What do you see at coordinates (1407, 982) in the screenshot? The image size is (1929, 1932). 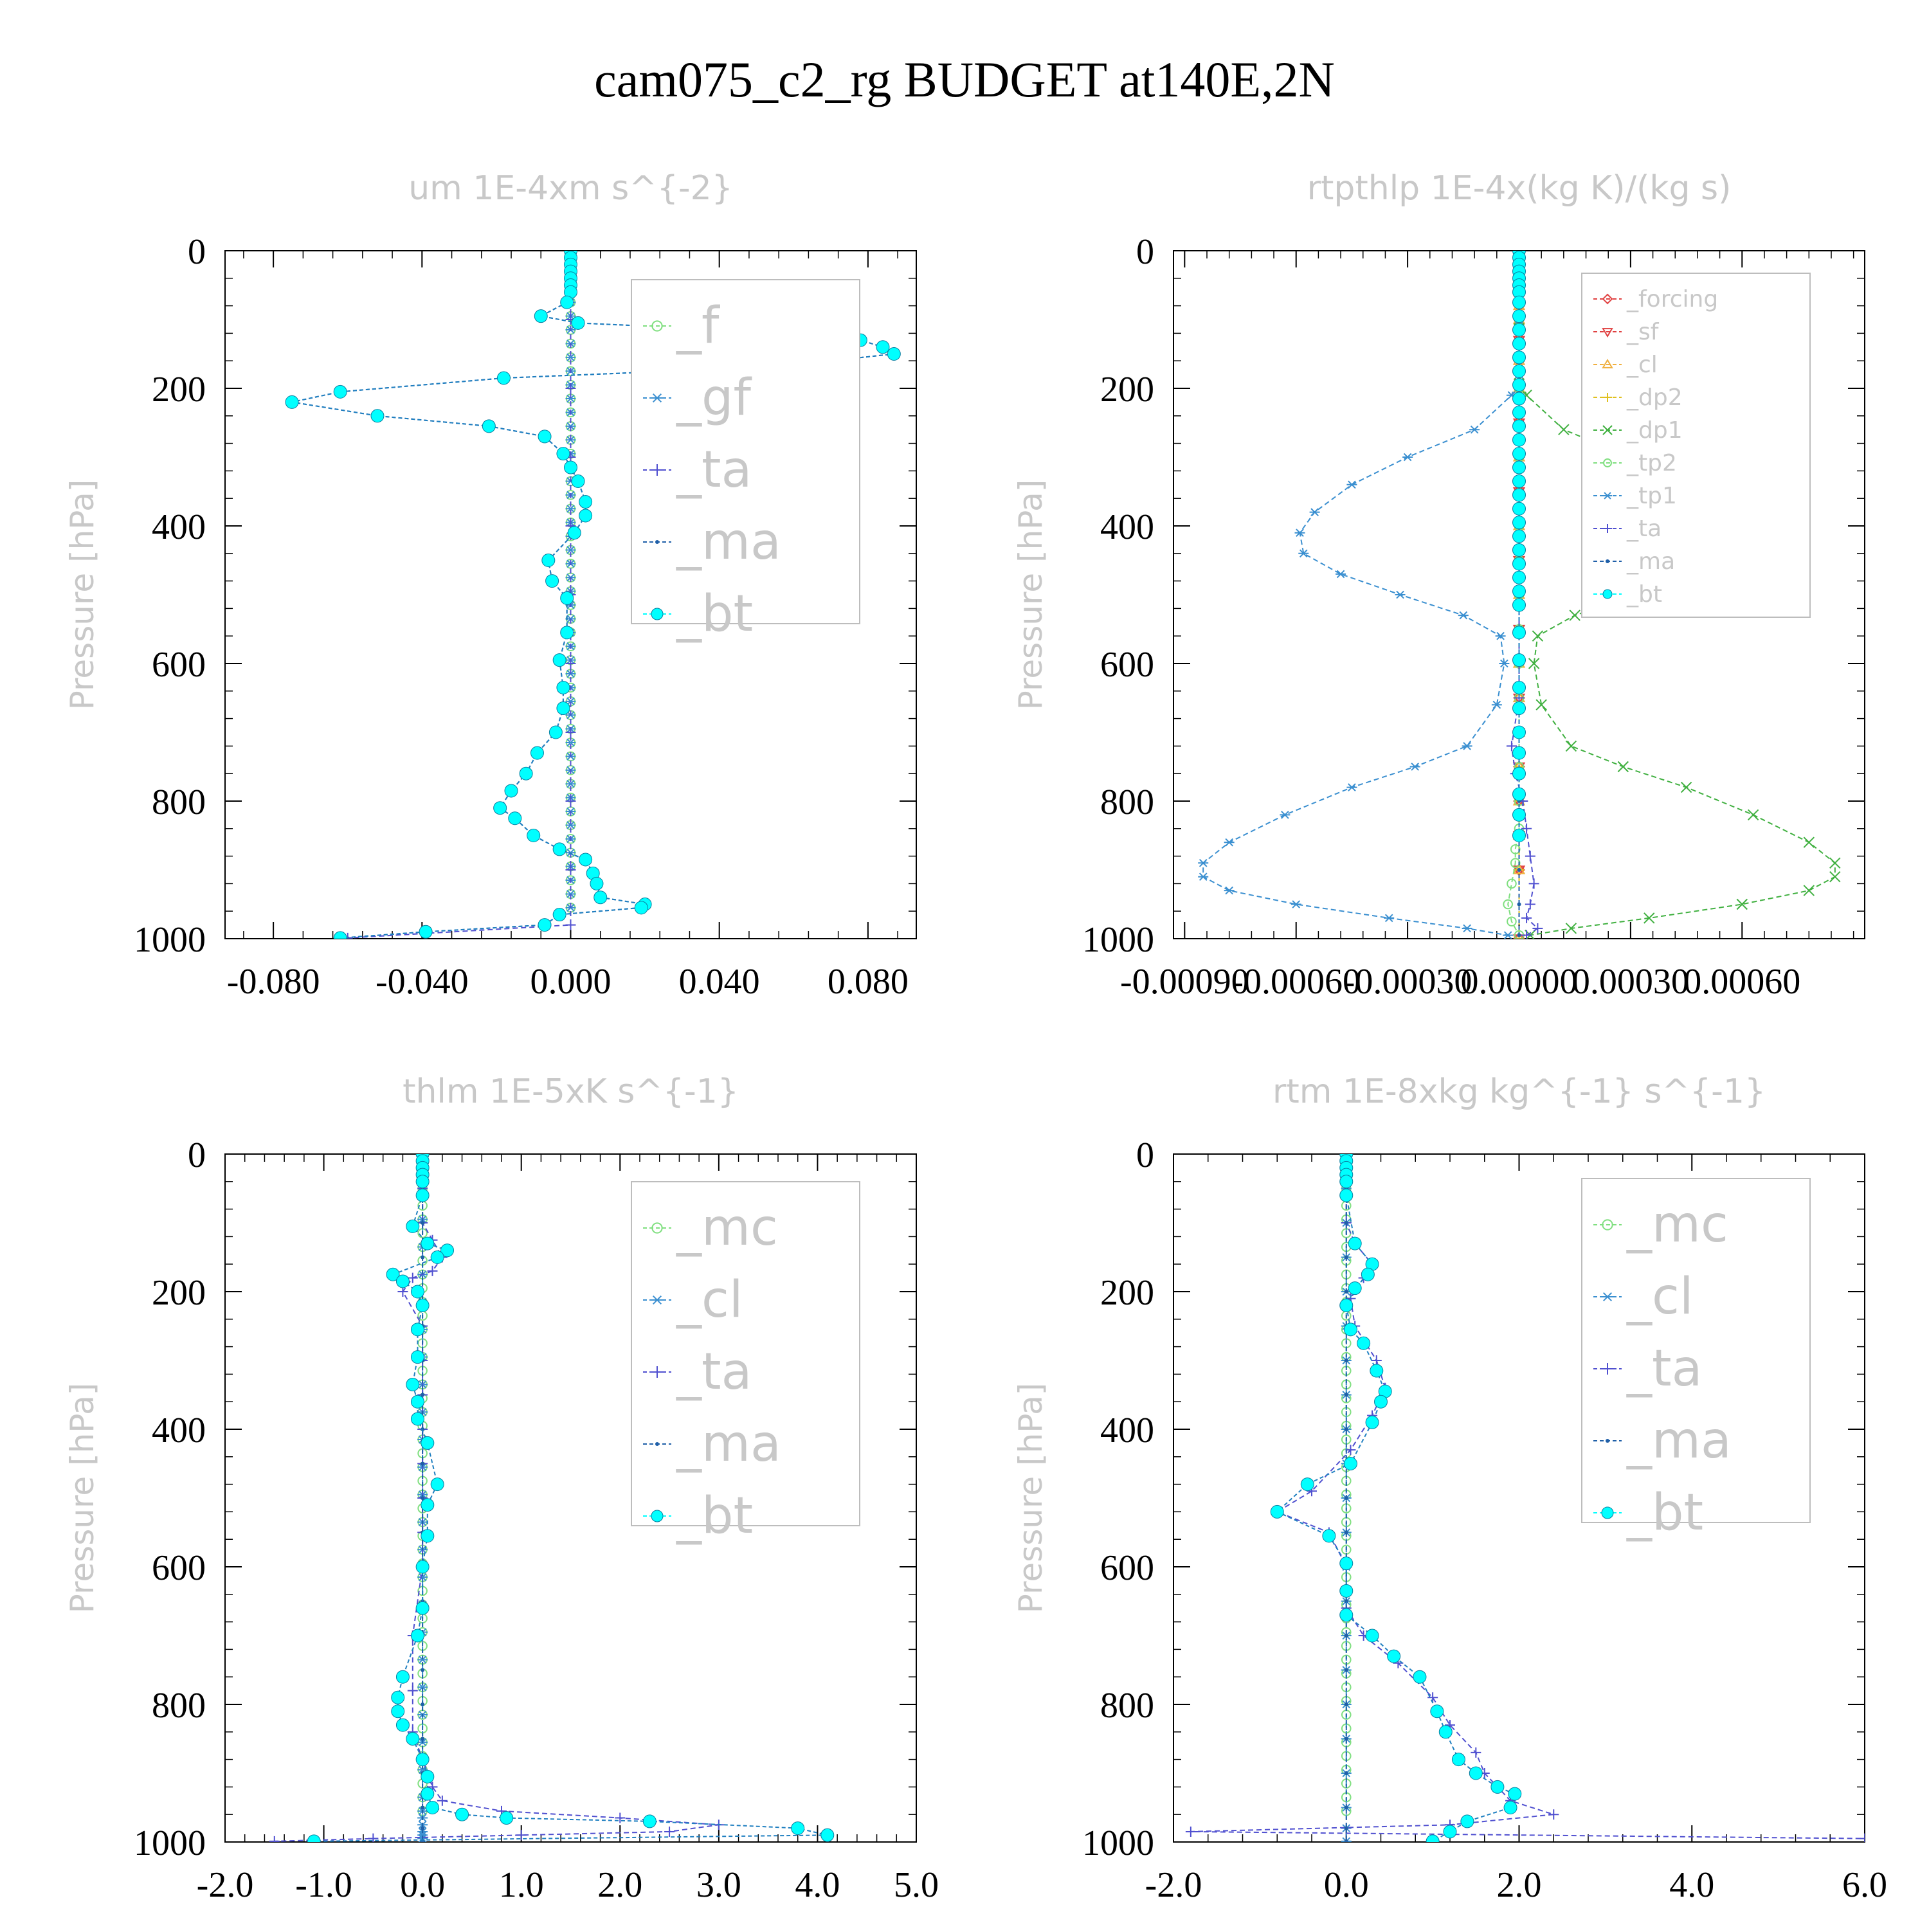 I see `x-tick-label: -0.00030` at bounding box center [1407, 982].